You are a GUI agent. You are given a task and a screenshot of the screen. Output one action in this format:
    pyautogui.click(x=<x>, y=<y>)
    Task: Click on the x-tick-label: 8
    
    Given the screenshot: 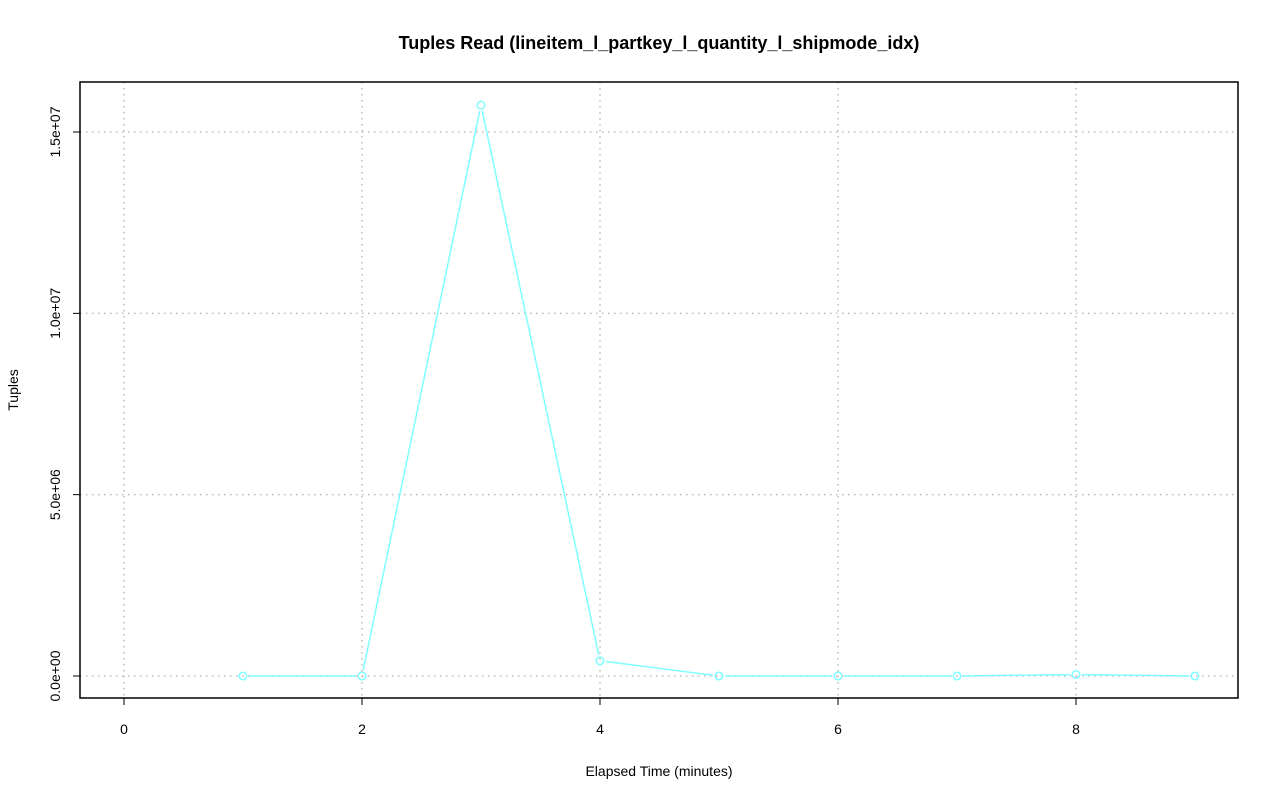 What is the action you would take?
    pyautogui.click(x=1076, y=729)
    